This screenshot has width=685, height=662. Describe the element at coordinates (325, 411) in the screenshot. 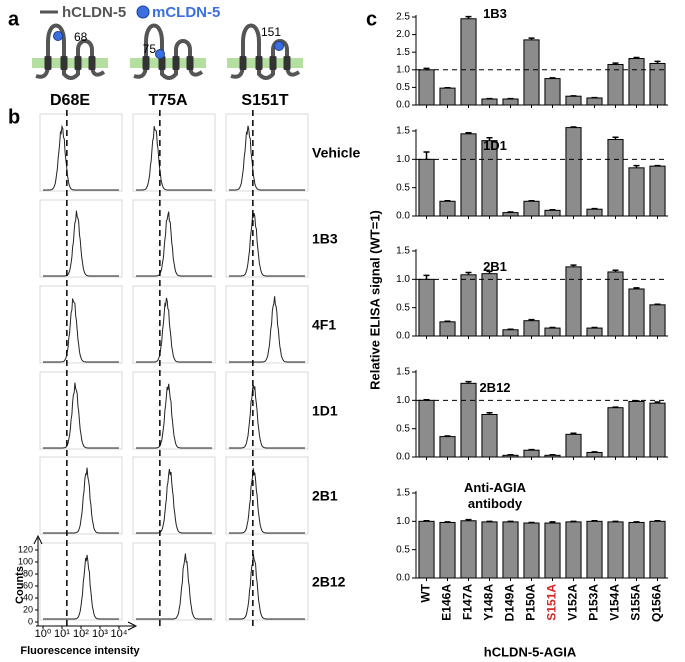

I see `row-label: 1D1` at that location.